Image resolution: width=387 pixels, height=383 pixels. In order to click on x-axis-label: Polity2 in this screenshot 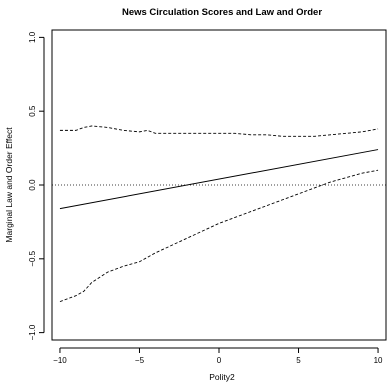, I will do `click(222, 377)`.